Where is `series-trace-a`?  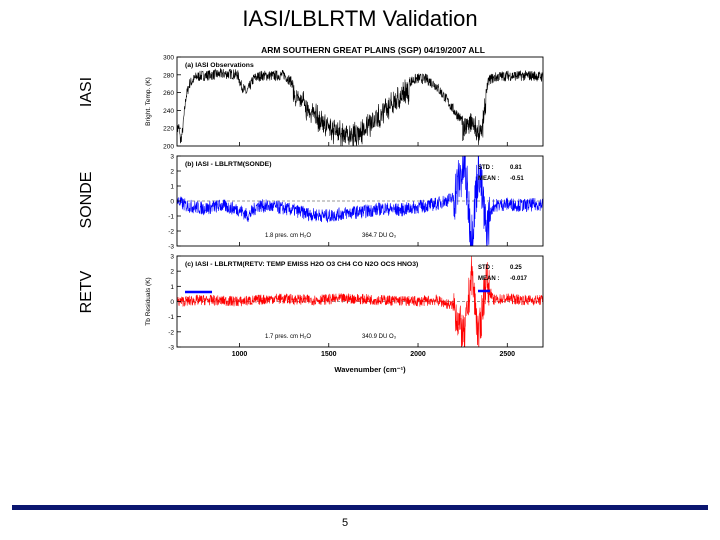 series-trace-a is located at coordinates (360, 107).